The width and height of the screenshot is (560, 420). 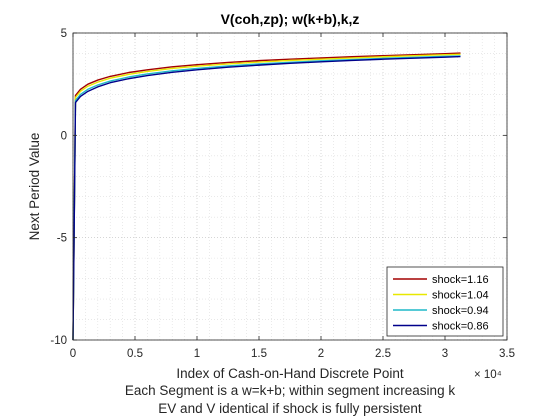 I want to click on y-axis-label: Next Period Value, so click(x=34, y=187).